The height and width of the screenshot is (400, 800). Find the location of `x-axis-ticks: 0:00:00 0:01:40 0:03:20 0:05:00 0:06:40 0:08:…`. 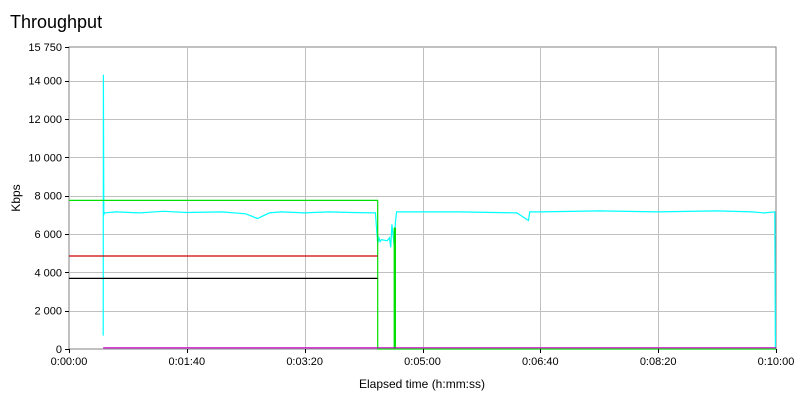

x-axis-ticks: 0:00:00 0:01:40 0:03:20 0:05:00 0:06:40 0:08:… is located at coordinates (423, 358).